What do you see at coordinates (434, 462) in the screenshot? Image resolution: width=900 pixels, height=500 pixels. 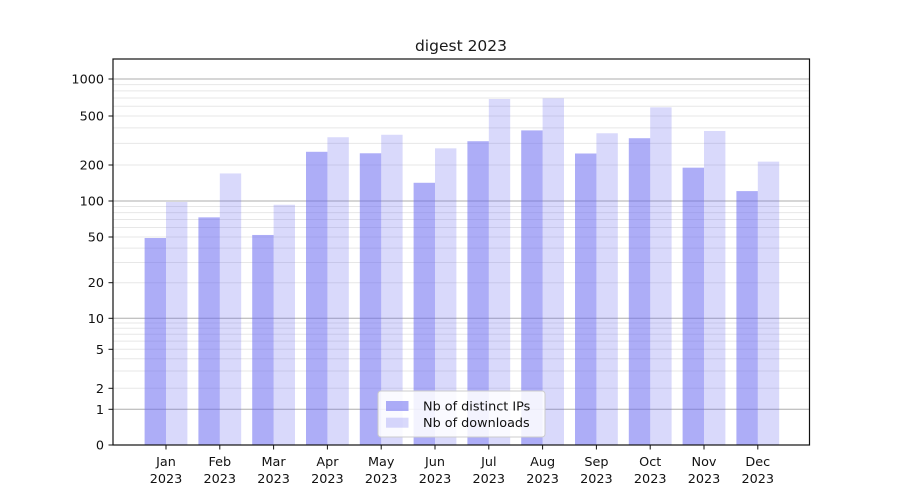 I see `x-tick-label-jun: Jun` at bounding box center [434, 462].